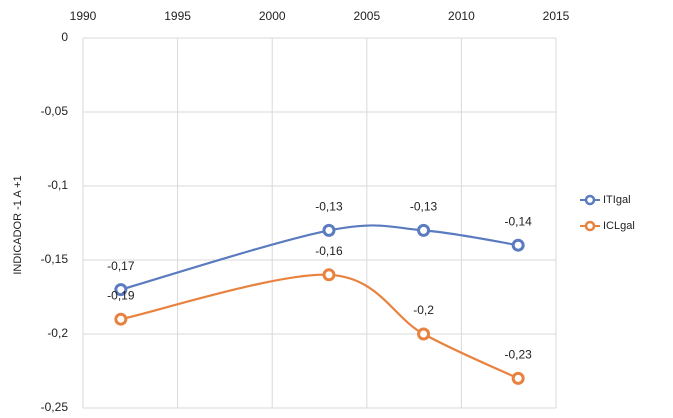 The width and height of the screenshot is (673, 418). What do you see at coordinates (177, 16) in the screenshot?
I see `x-tick-label: 1995` at bounding box center [177, 16].